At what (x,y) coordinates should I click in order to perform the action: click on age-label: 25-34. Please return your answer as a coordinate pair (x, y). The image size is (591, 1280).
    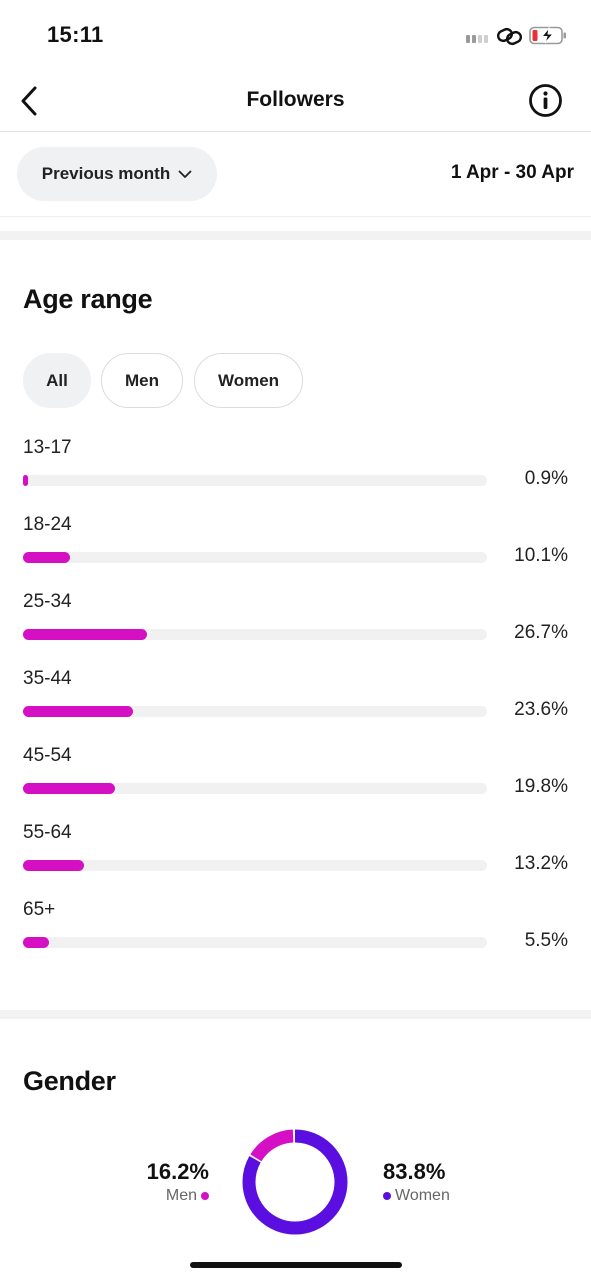
    Looking at the image, I should click on (47, 601).